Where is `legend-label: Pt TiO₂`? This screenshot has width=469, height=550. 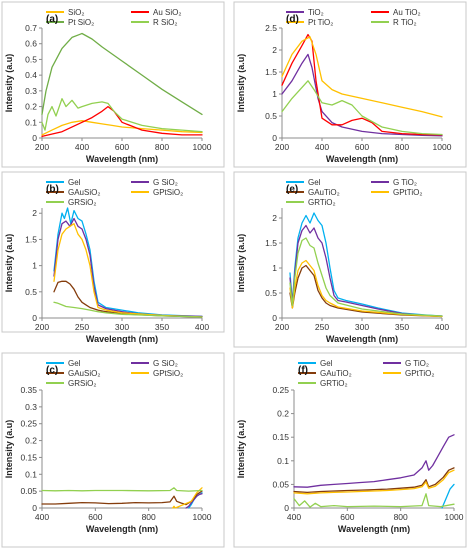 legend-label: Pt TiO₂ is located at coordinates (320, 22).